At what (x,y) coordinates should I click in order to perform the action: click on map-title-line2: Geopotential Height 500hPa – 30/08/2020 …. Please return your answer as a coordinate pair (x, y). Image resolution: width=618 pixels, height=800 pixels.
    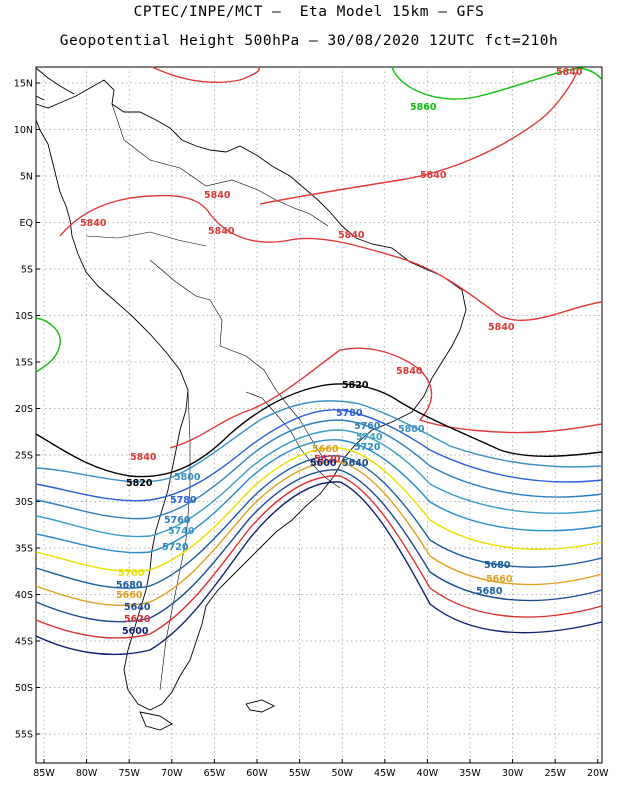
    Looking at the image, I should click on (309, 41).